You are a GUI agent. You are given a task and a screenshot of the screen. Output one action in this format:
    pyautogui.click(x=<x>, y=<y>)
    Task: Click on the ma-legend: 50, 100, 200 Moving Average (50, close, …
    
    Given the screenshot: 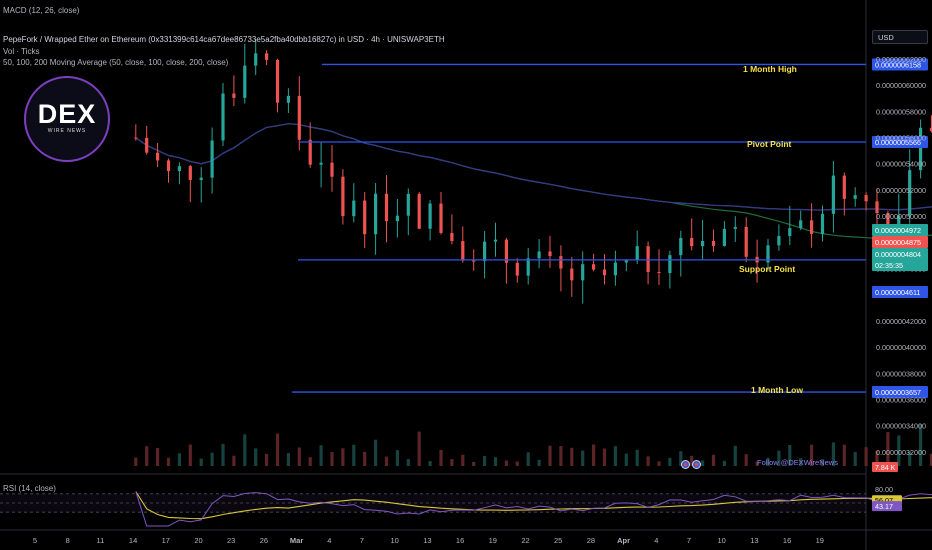 What is the action you would take?
    pyautogui.click(x=116, y=62)
    